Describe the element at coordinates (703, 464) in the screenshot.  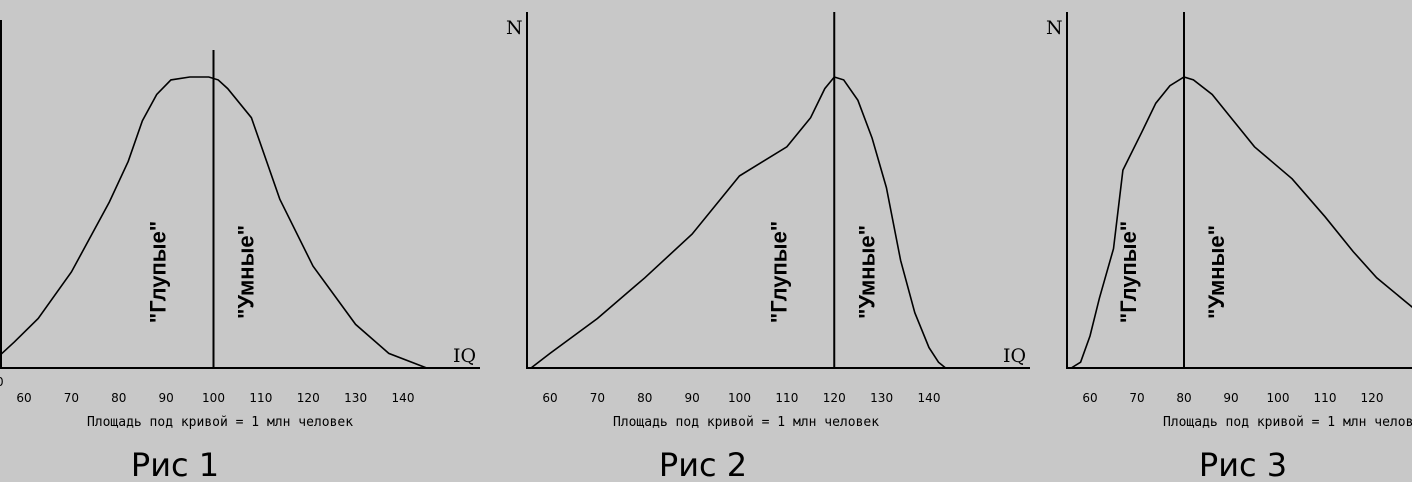
I see `figure-caption: Рис 2` at that location.